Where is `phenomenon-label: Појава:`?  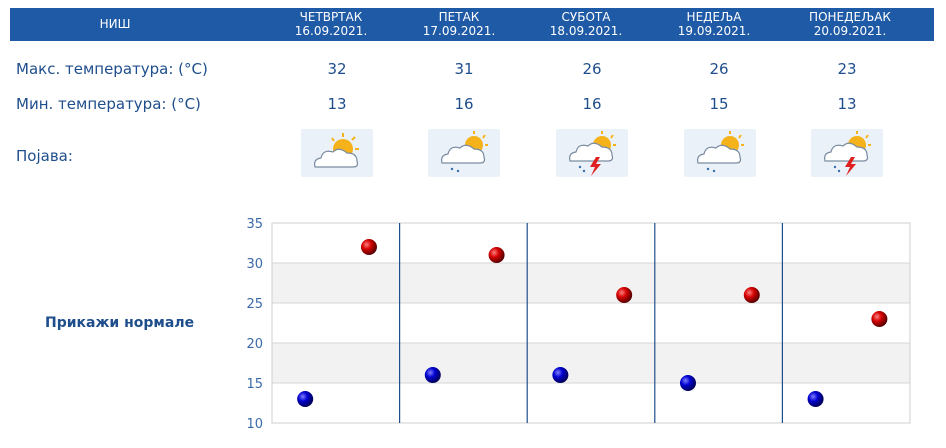 phenomenon-label: Појава: is located at coordinates (44, 156).